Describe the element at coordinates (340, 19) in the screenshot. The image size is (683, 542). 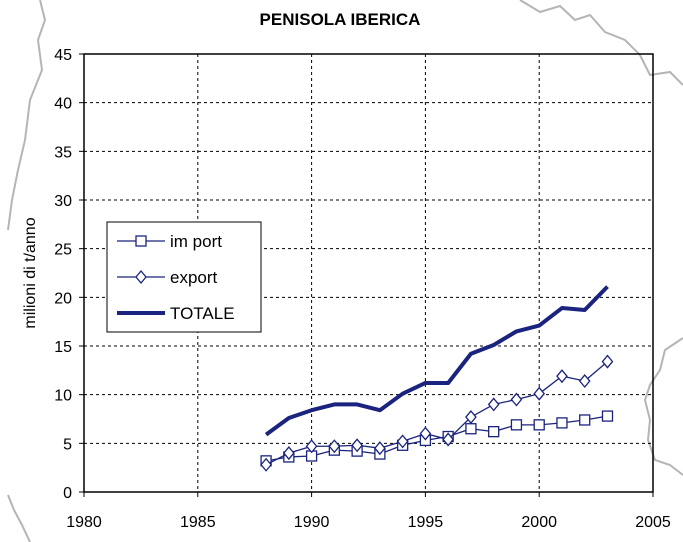
I see `chart-title: PENISOLA IBERICA` at that location.